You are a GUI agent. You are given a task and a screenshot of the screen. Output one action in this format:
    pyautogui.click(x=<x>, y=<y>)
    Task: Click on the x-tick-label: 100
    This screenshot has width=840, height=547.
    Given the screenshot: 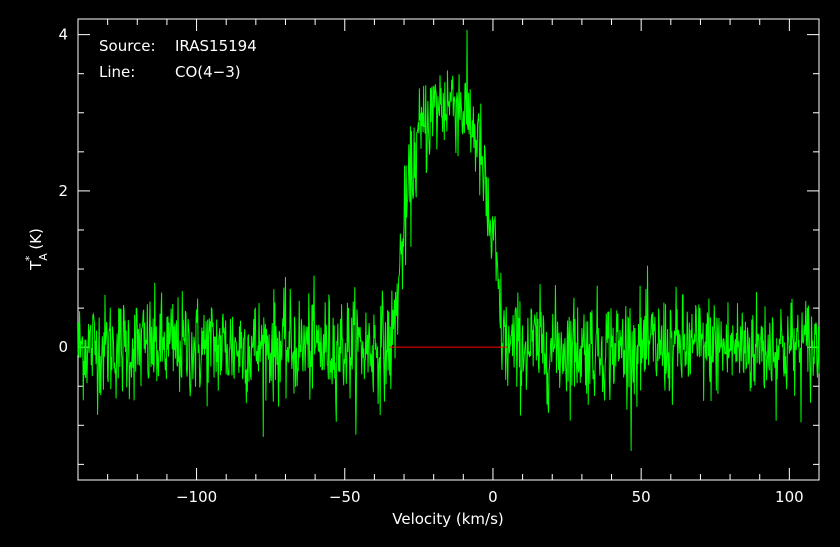 What is the action you would take?
    pyautogui.click(x=789, y=497)
    